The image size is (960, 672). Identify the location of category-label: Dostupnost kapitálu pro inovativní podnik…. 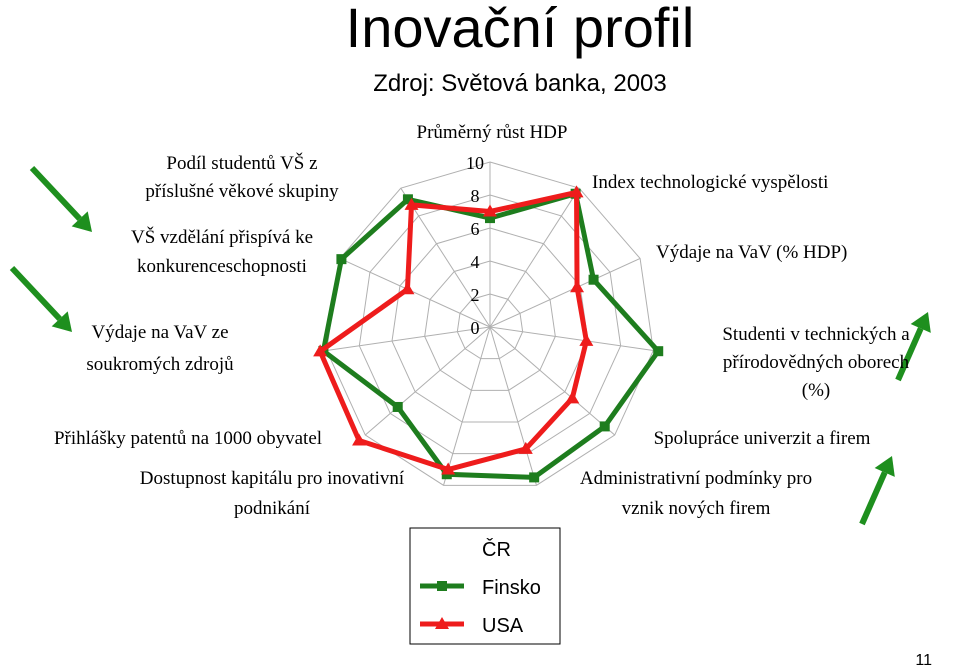
(272, 493).